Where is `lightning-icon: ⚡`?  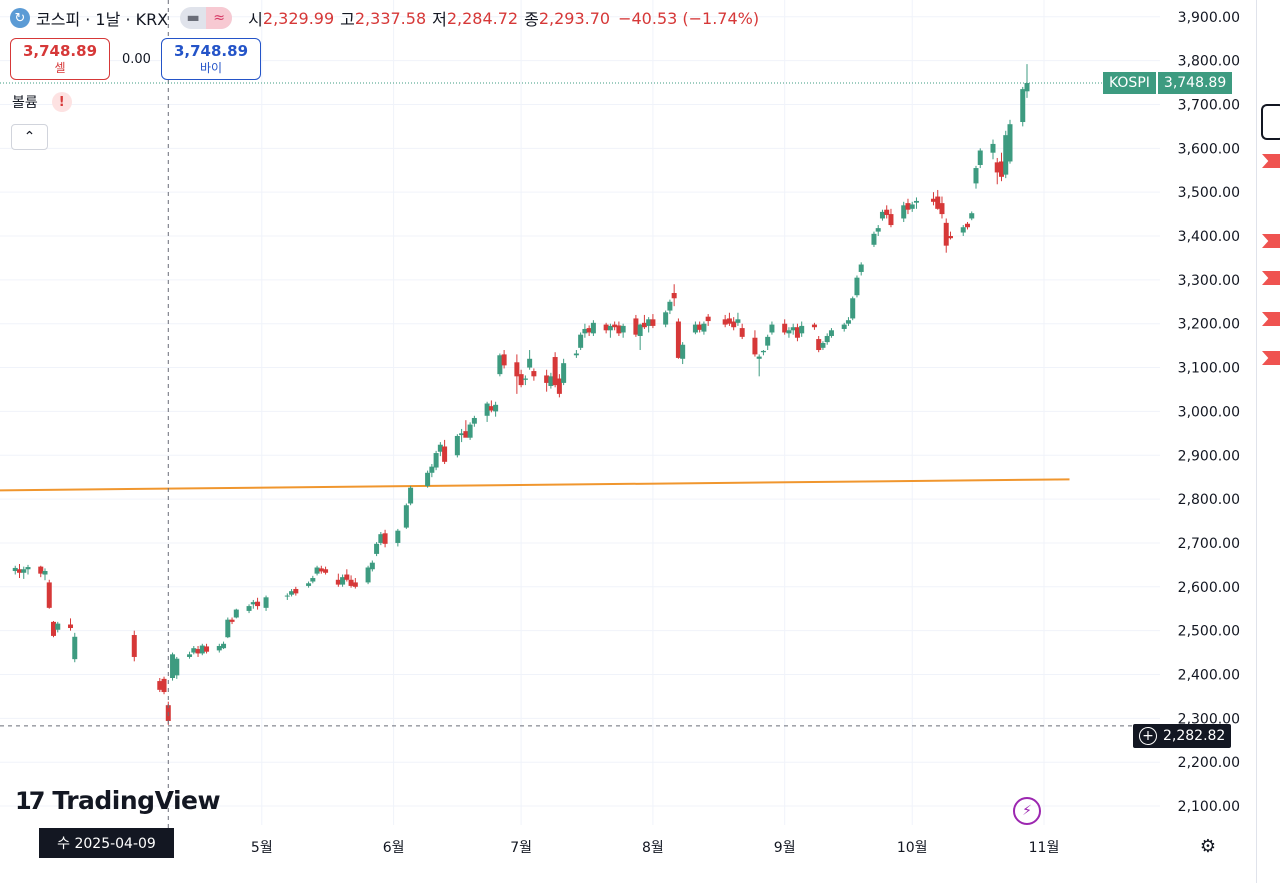 lightning-icon: ⚡ is located at coordinates (1027, 811).